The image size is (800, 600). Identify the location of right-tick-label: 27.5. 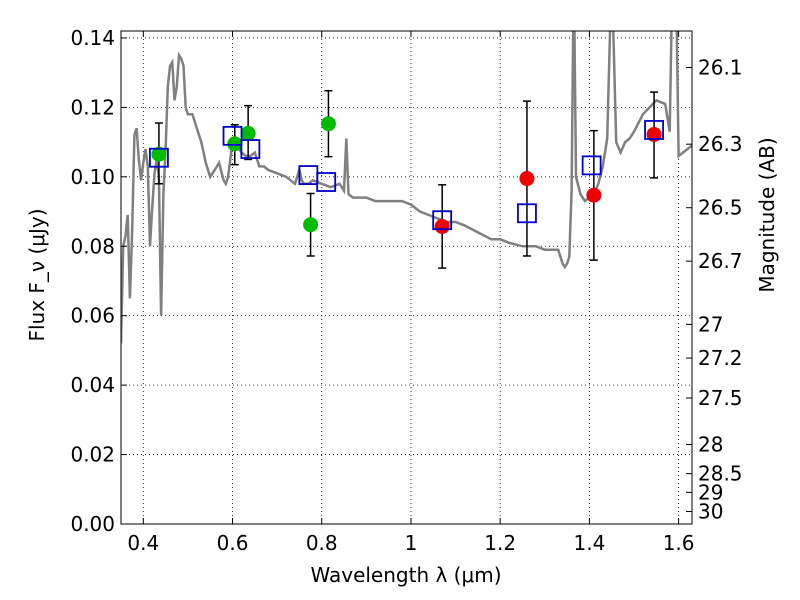
(720, 398).